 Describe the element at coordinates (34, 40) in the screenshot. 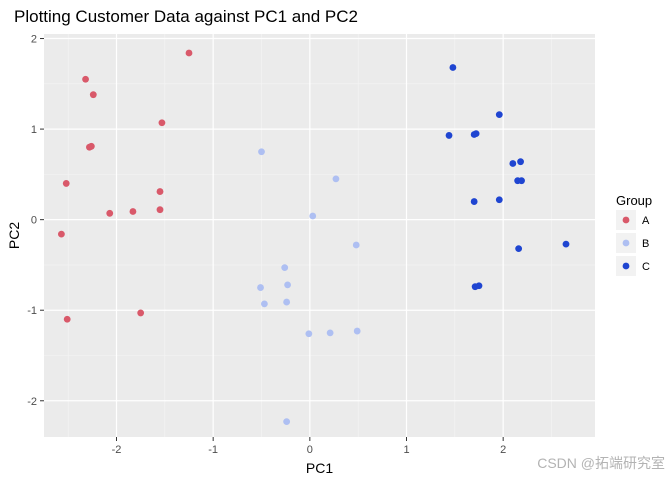

I see `y-tick-label: 2` at that location.